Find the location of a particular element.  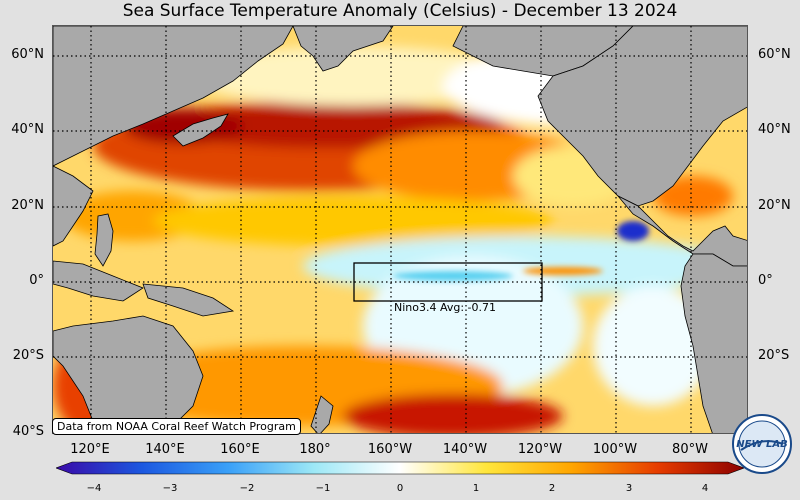

colorbar is located at coordinates (400, 468).